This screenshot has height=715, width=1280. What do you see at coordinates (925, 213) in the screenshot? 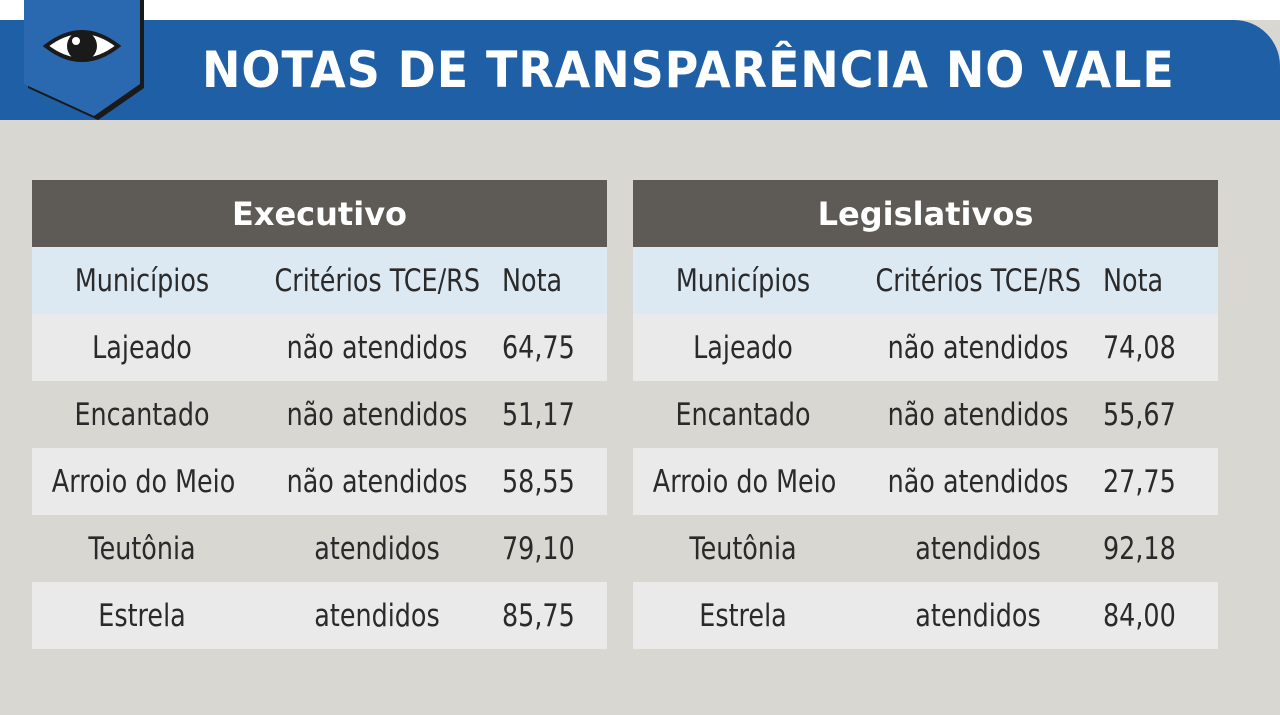
I see `table-title: Legislativos` at bounding box center [925, 213].